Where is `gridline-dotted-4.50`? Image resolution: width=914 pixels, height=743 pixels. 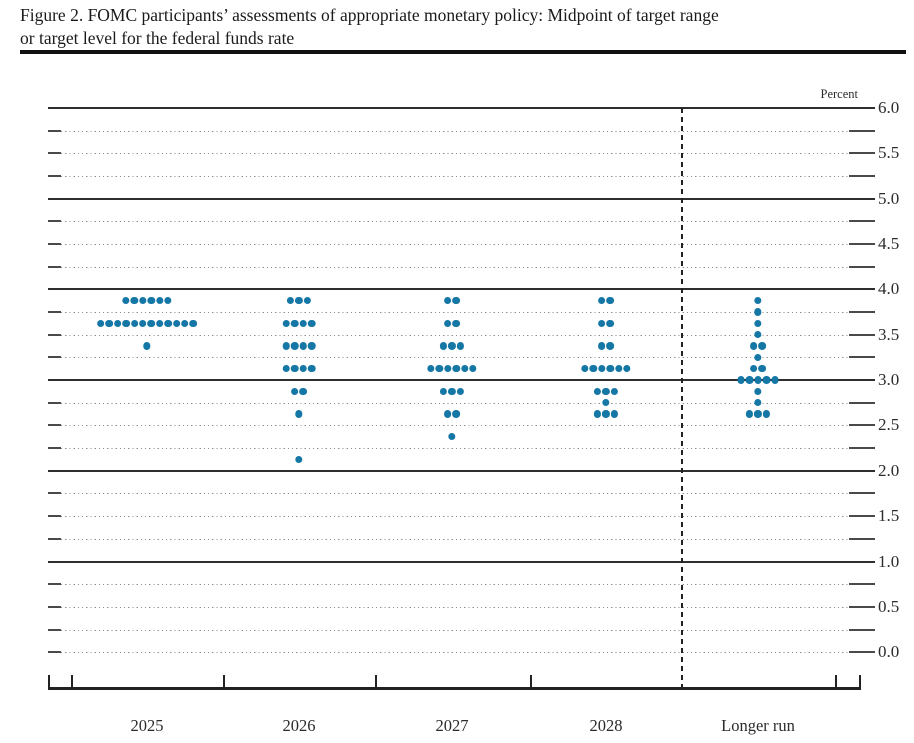 gridline-dotted-4.50 is located at coordinates (455, 245).